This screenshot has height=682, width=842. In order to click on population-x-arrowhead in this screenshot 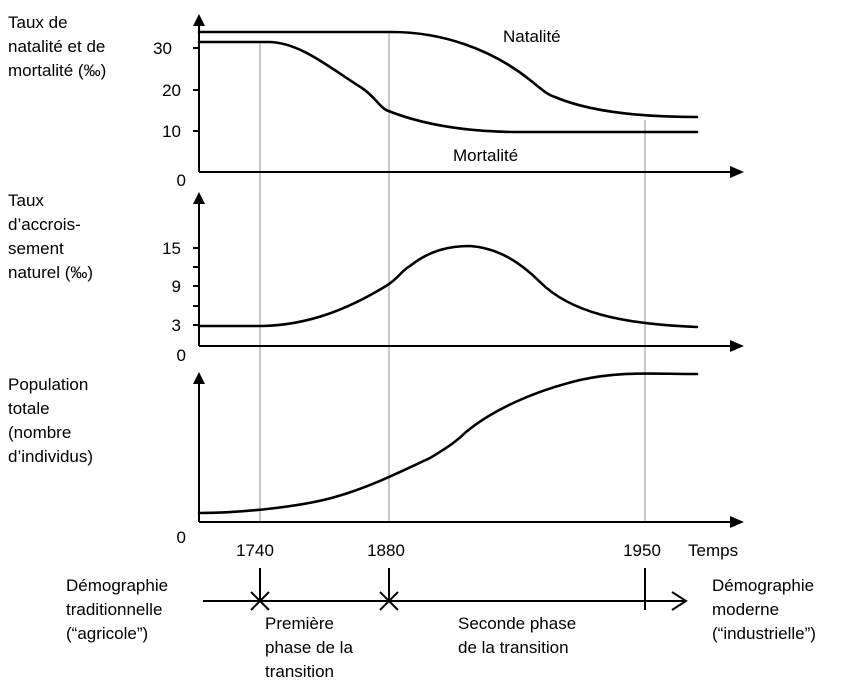, I will do `click(737, 522)`.